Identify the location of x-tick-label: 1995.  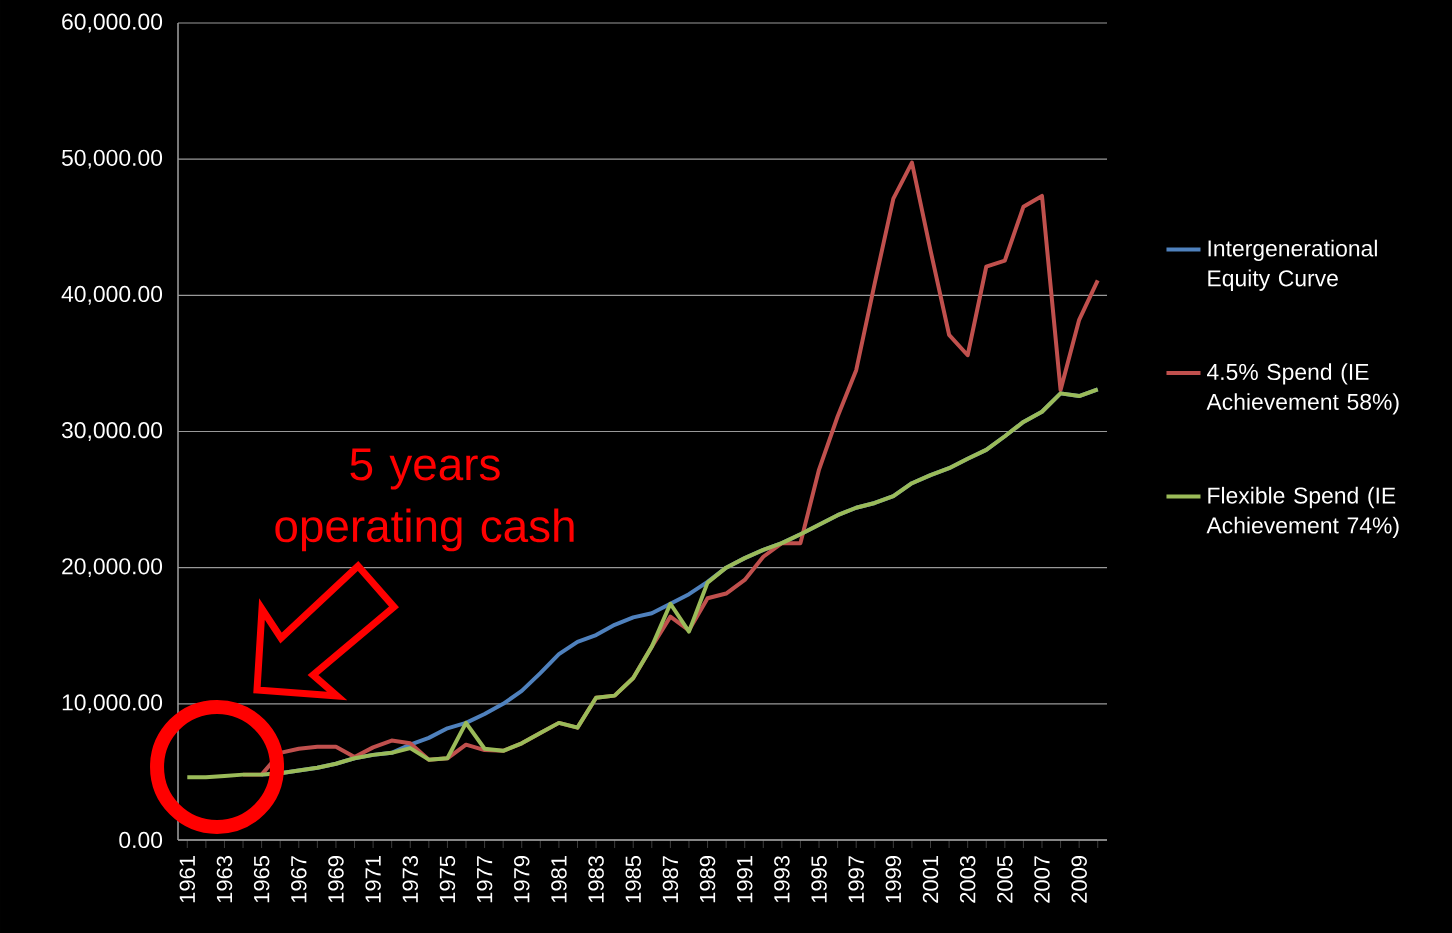
(819, 879).